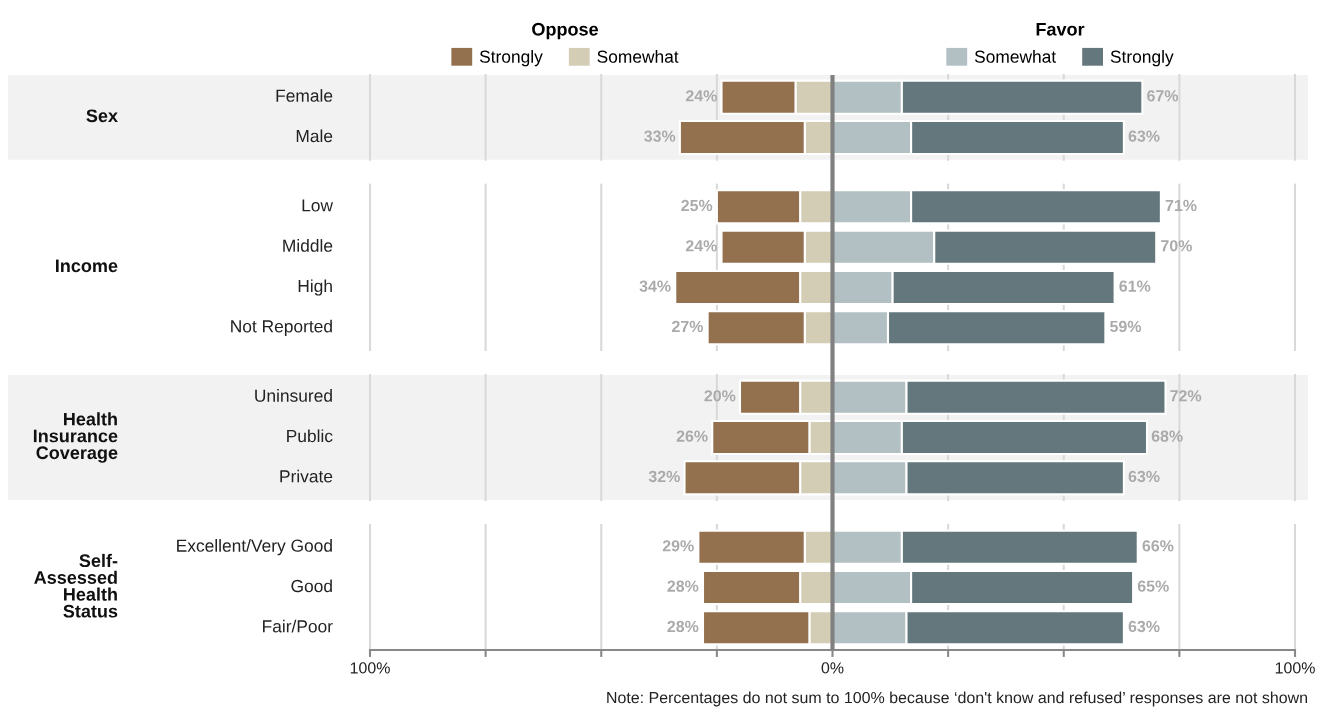 This screenshot has height=715, width=1325. I want to click on annotation: 25%, so click(697, 205).